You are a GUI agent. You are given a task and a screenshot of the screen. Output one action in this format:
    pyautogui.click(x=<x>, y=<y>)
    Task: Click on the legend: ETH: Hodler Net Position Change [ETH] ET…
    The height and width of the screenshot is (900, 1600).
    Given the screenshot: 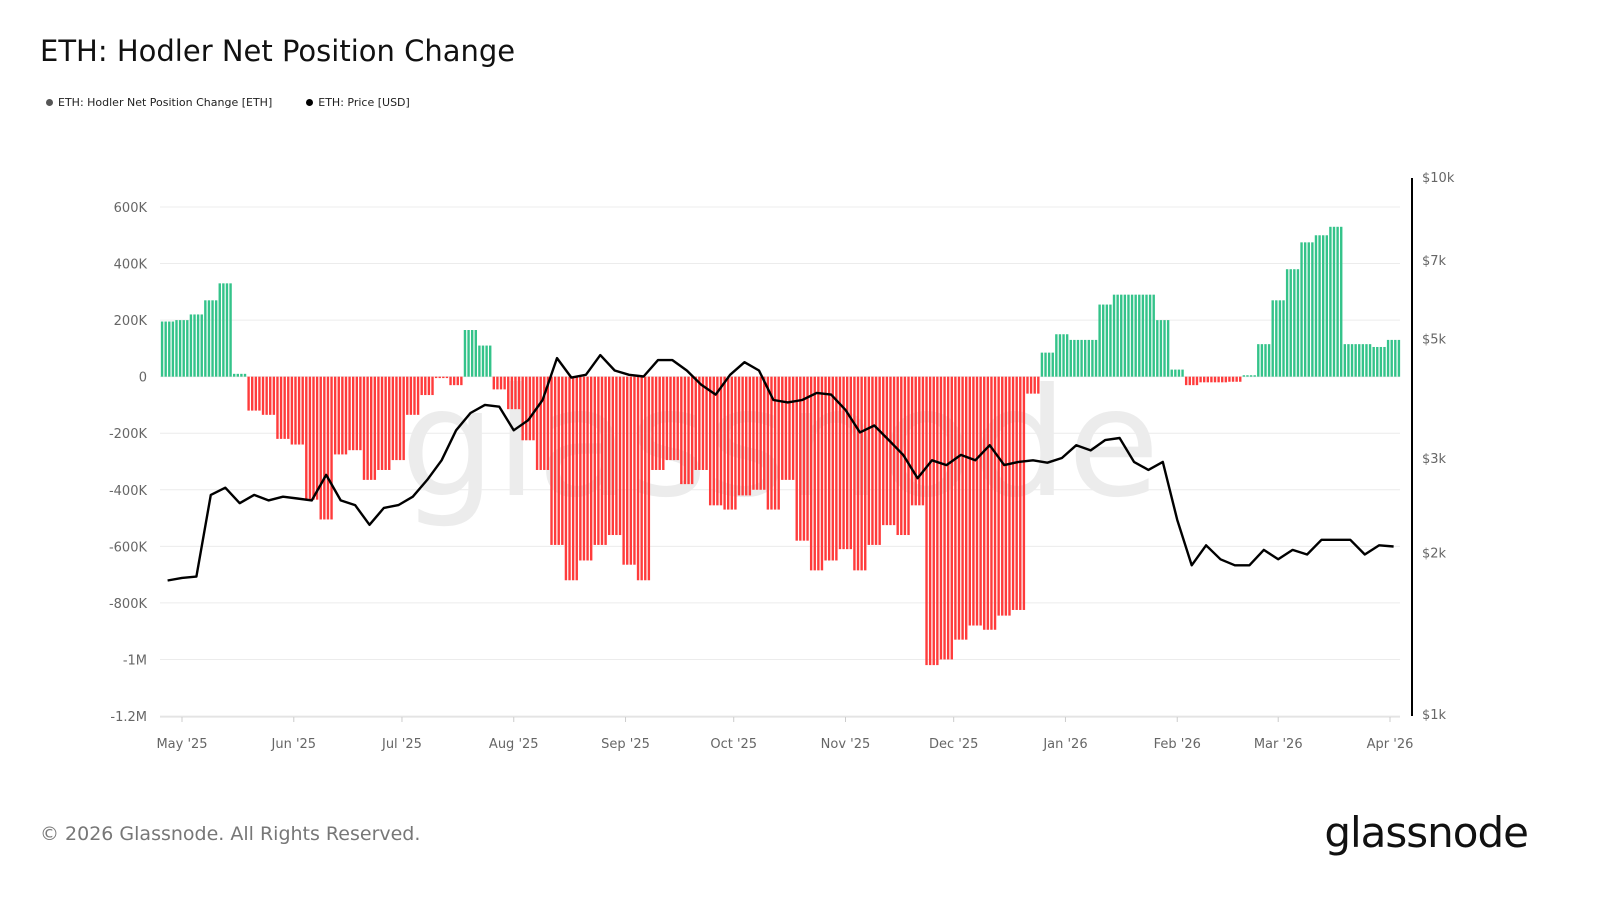 What is the action you would take?
    pyautogui.click(x=228, y=102)
    